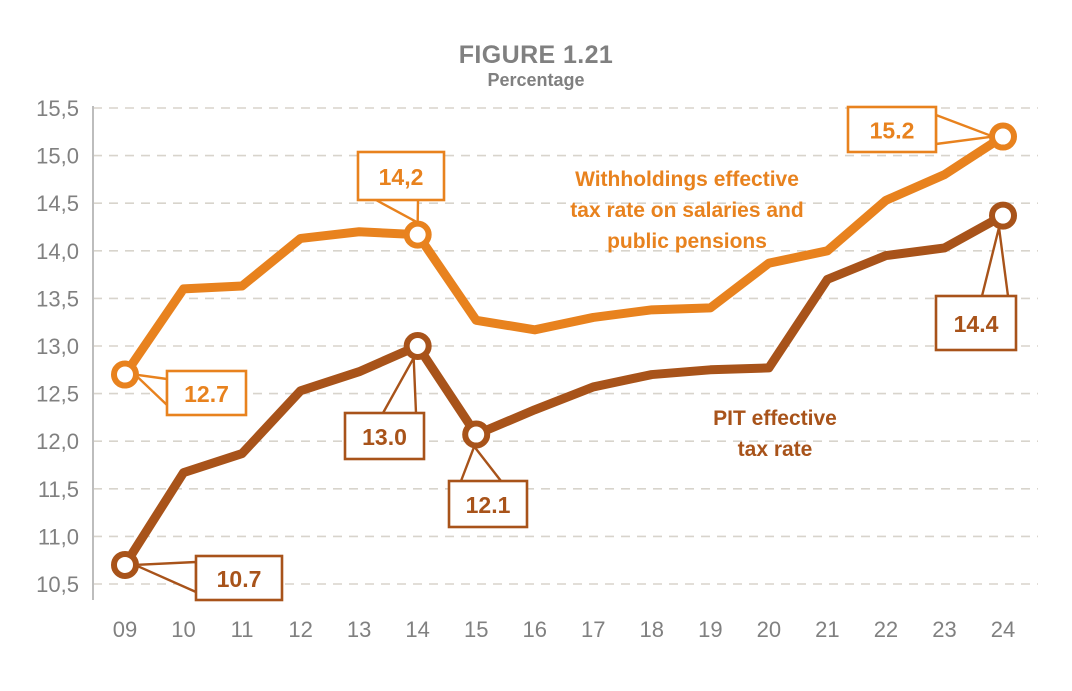 The image size is (1072, 691). What do you see at coordinates (359, 629) in the screenshot?
I see `x-axis-tick-label: 13` at bounding box center [359, 629].